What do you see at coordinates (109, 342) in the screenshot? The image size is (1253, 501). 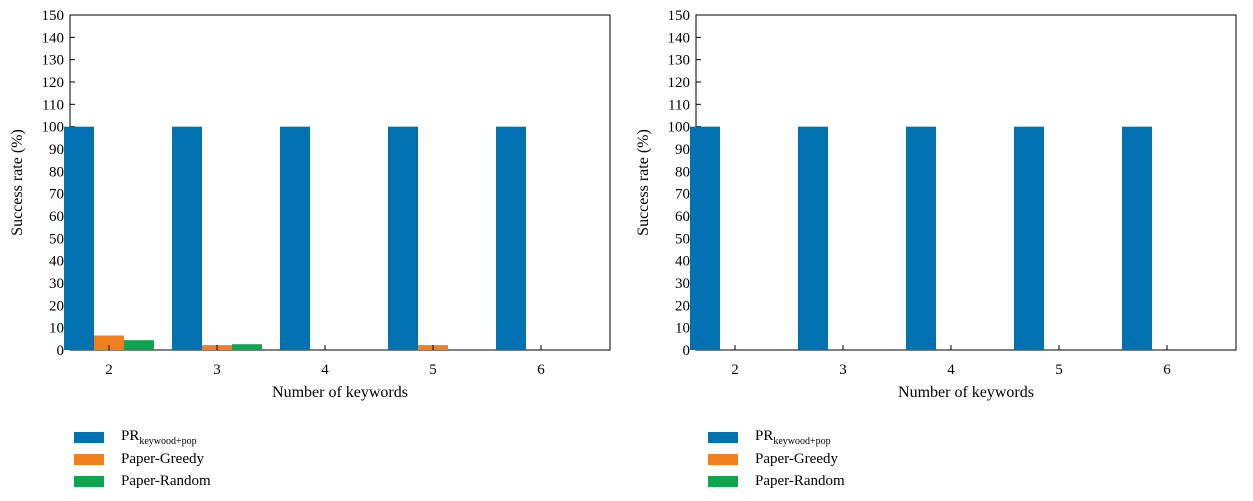 I see `bar-greedy` at bounding box center [109, 342].